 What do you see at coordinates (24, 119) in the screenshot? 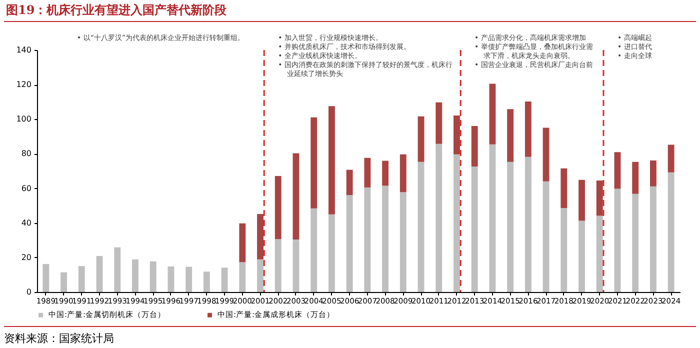
I see `y-tick-label: 100` at bounding box center [24, 119].